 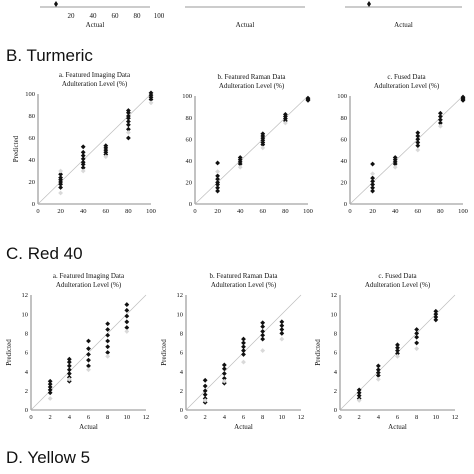 What do you see at coordinates (9, 352) in the screenshot?
I see `chart-3-ylabel: Predicted` at bounding box center [9, 352].